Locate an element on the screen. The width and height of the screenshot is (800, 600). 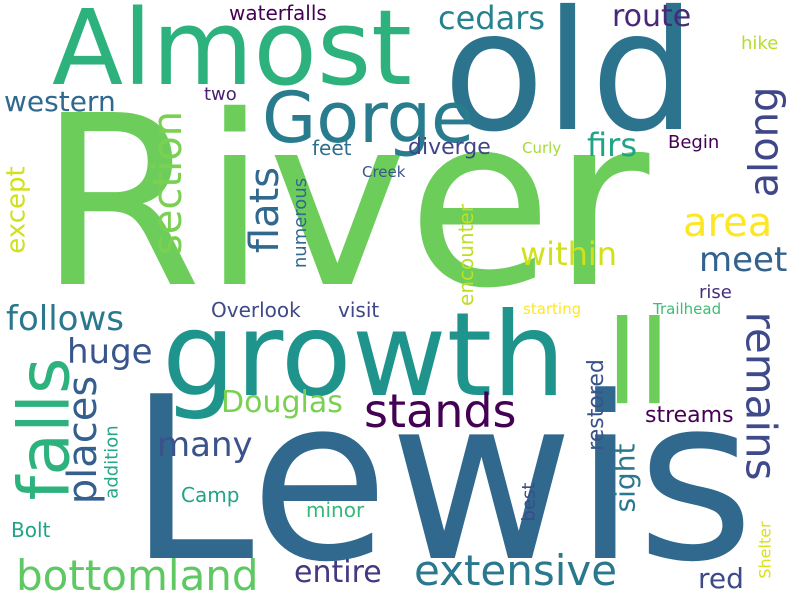
word-camp: Camp is located at coordinates (210, 495).